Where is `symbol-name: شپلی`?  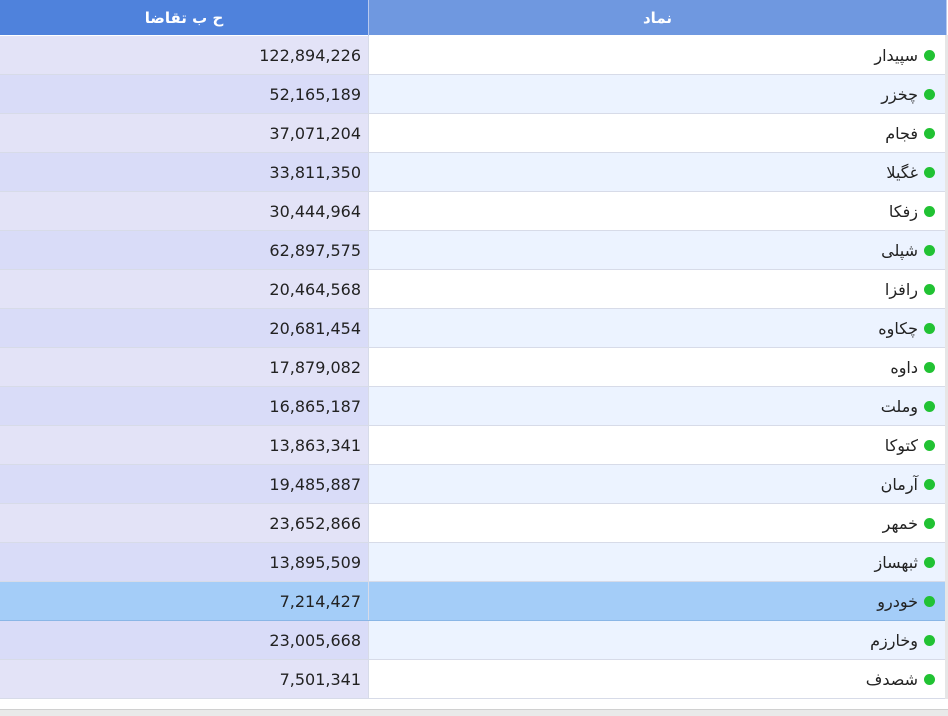
symbol-name: شپلی is located at coordinates (899, 250).